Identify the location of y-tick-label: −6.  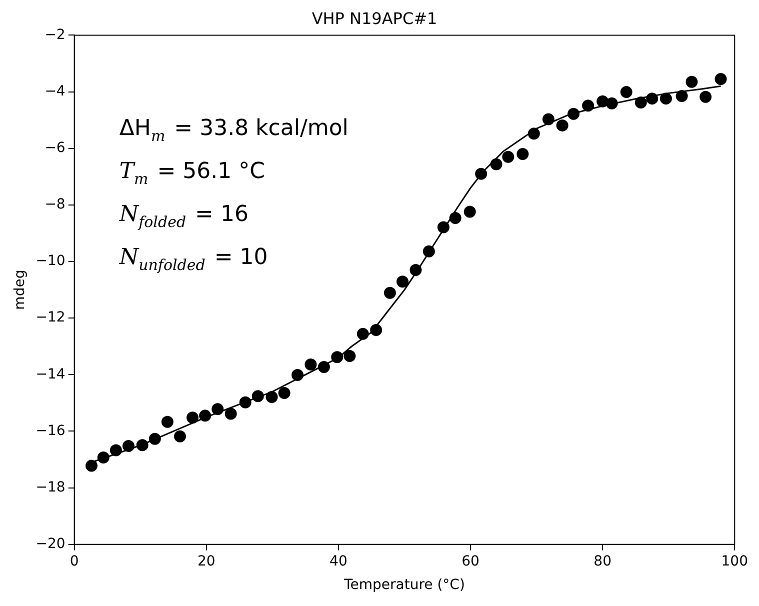
(55, 148).